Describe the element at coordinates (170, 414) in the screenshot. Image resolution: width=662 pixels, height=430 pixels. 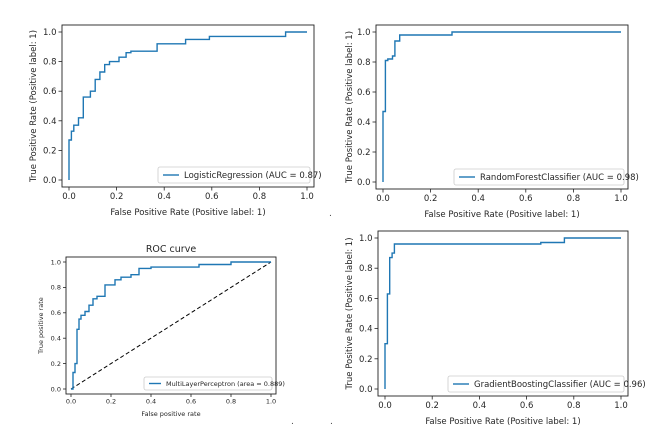
I see `x-axis-label: False positive rate` at that location.